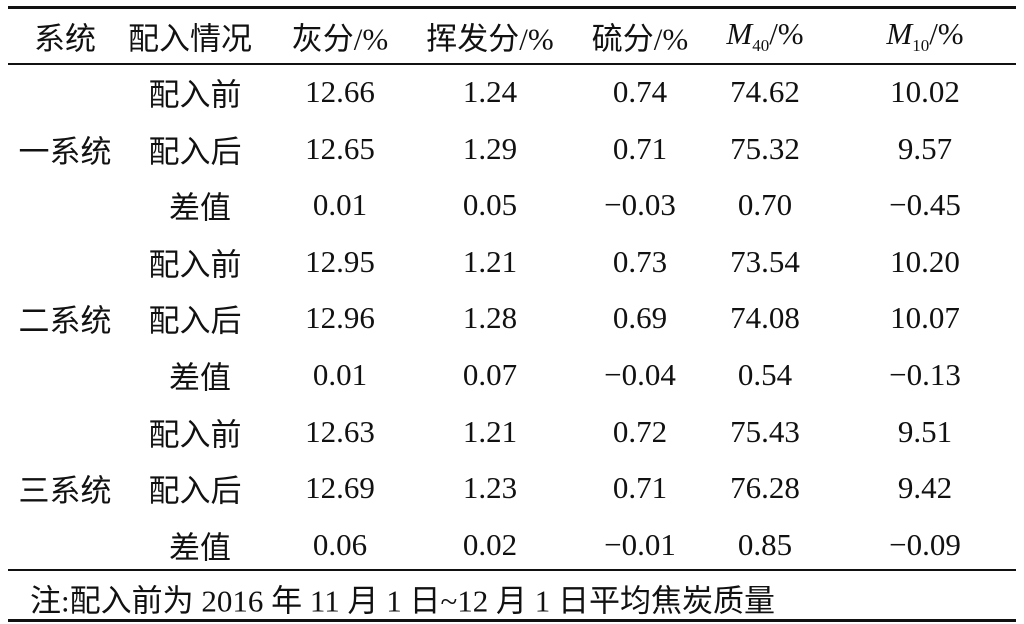 Image resolution: width=1024 pixels, height=624 pixels. Describe the element at coordinates (65, 152) in the screenshot. I see `group-name: 一系统` at that location.